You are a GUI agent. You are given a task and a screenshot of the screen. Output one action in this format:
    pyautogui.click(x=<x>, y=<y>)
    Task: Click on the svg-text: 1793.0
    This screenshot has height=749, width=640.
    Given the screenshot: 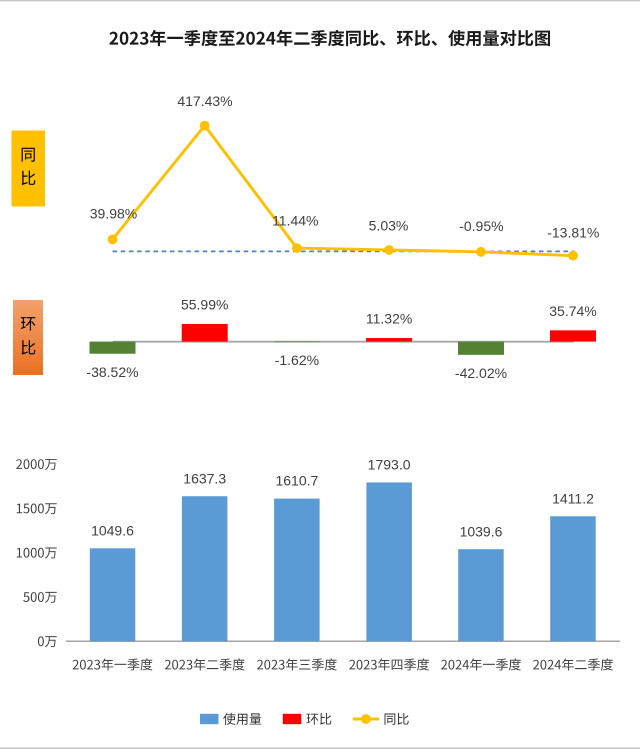 What is the action you would take?
    pyautogui.click(x=389, y=465)
    